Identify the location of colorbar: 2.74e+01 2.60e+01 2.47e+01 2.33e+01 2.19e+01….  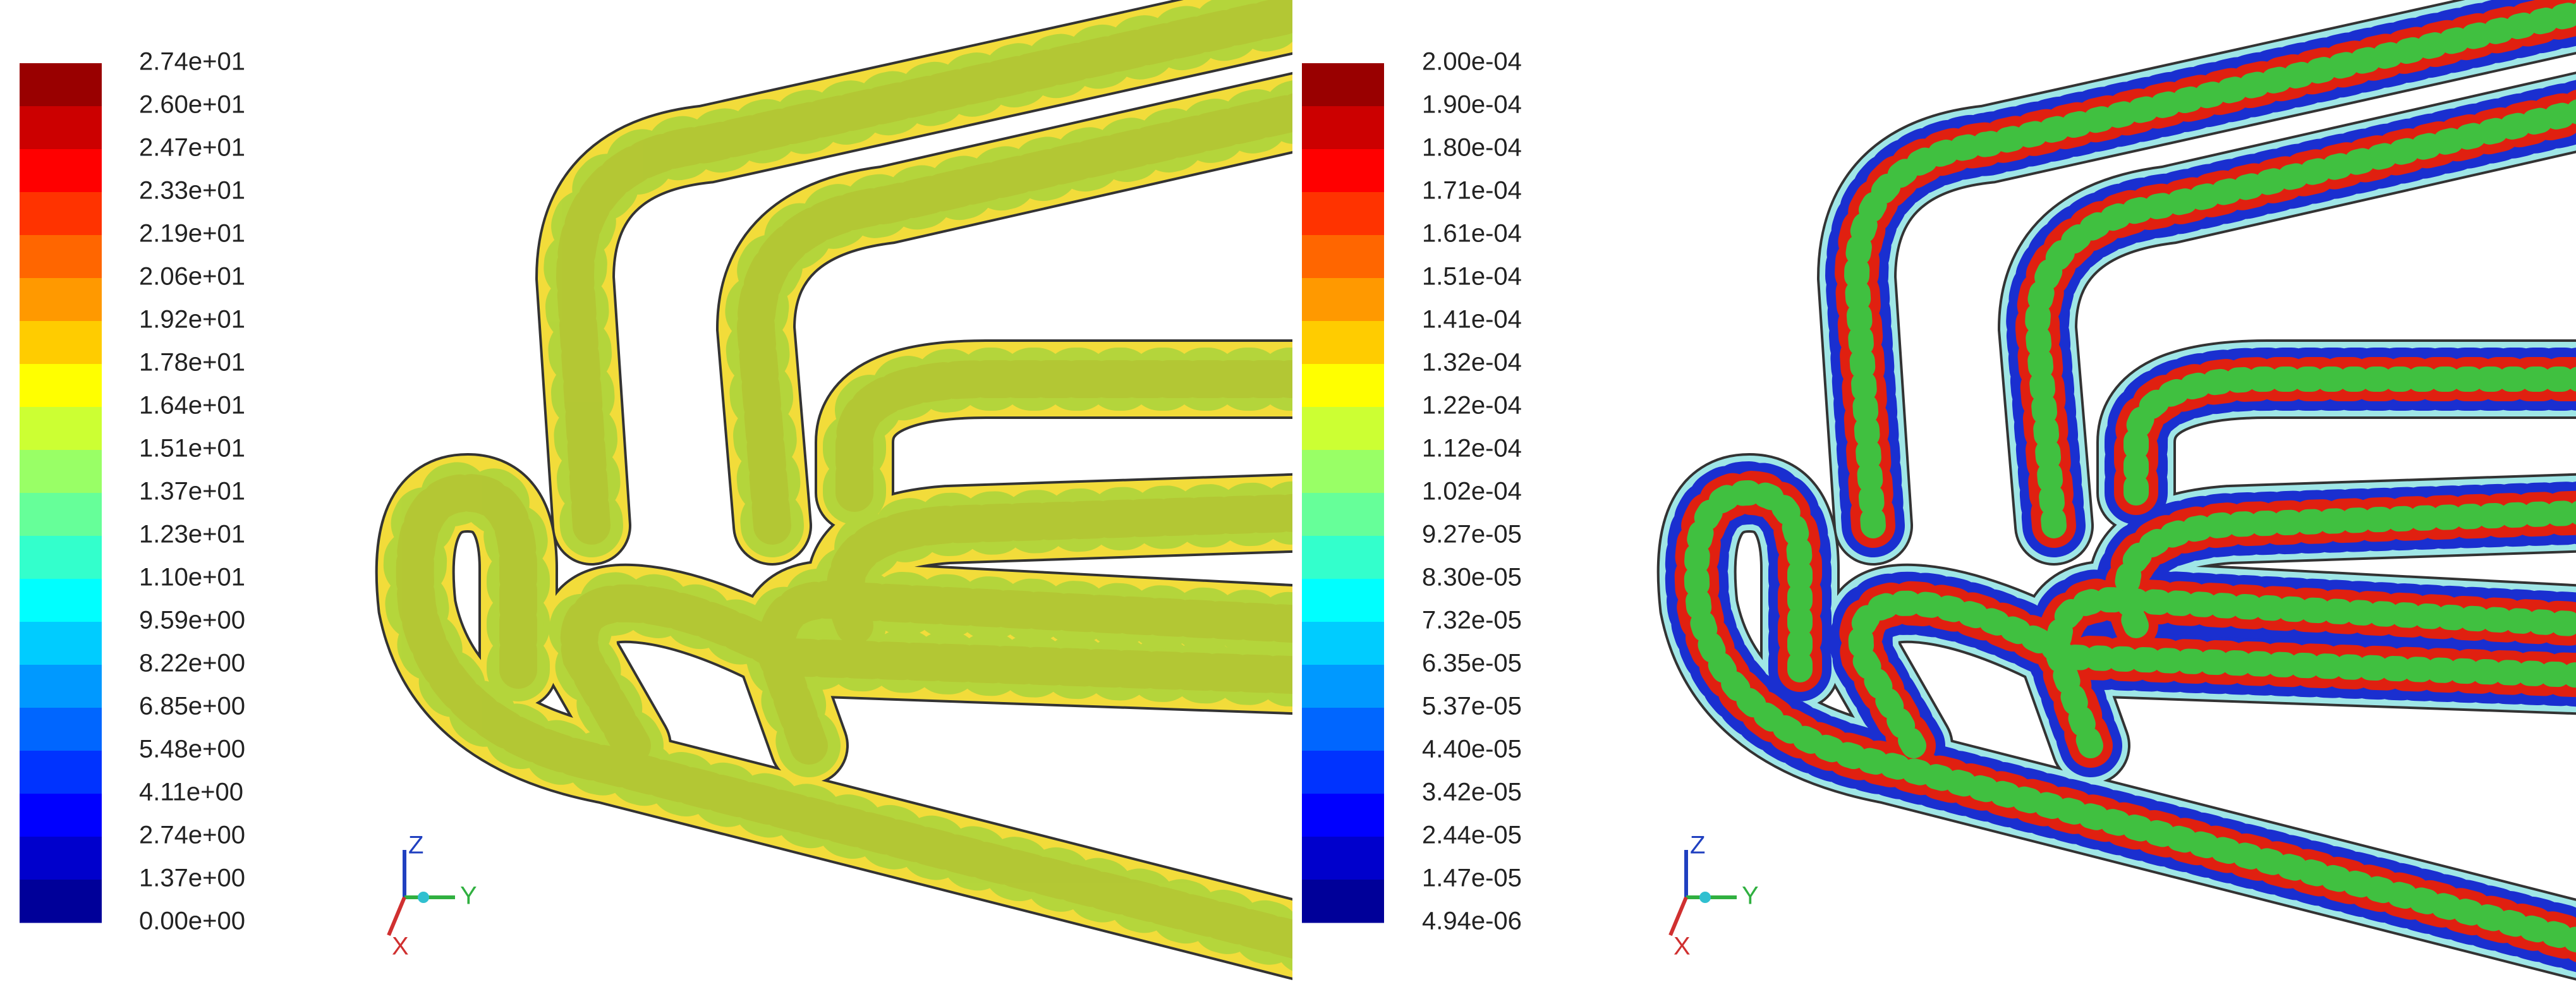
(132, 491).